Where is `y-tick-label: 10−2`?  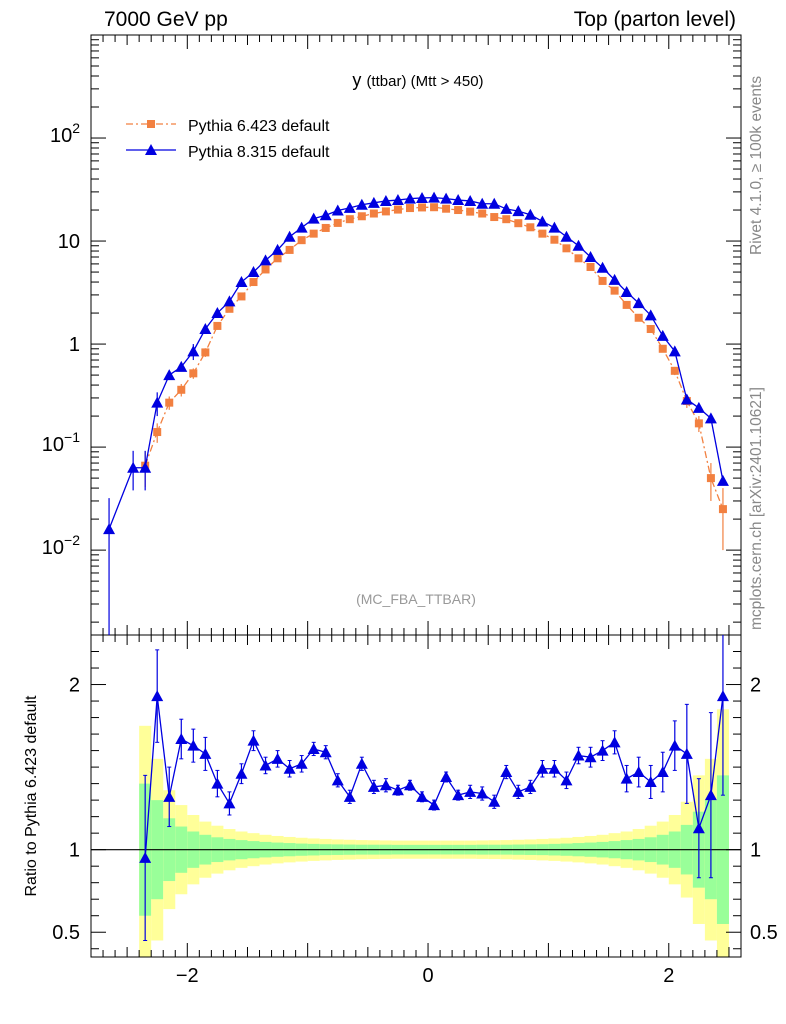 y-tick-label: 10−2 is located at coordinates (61, 545).